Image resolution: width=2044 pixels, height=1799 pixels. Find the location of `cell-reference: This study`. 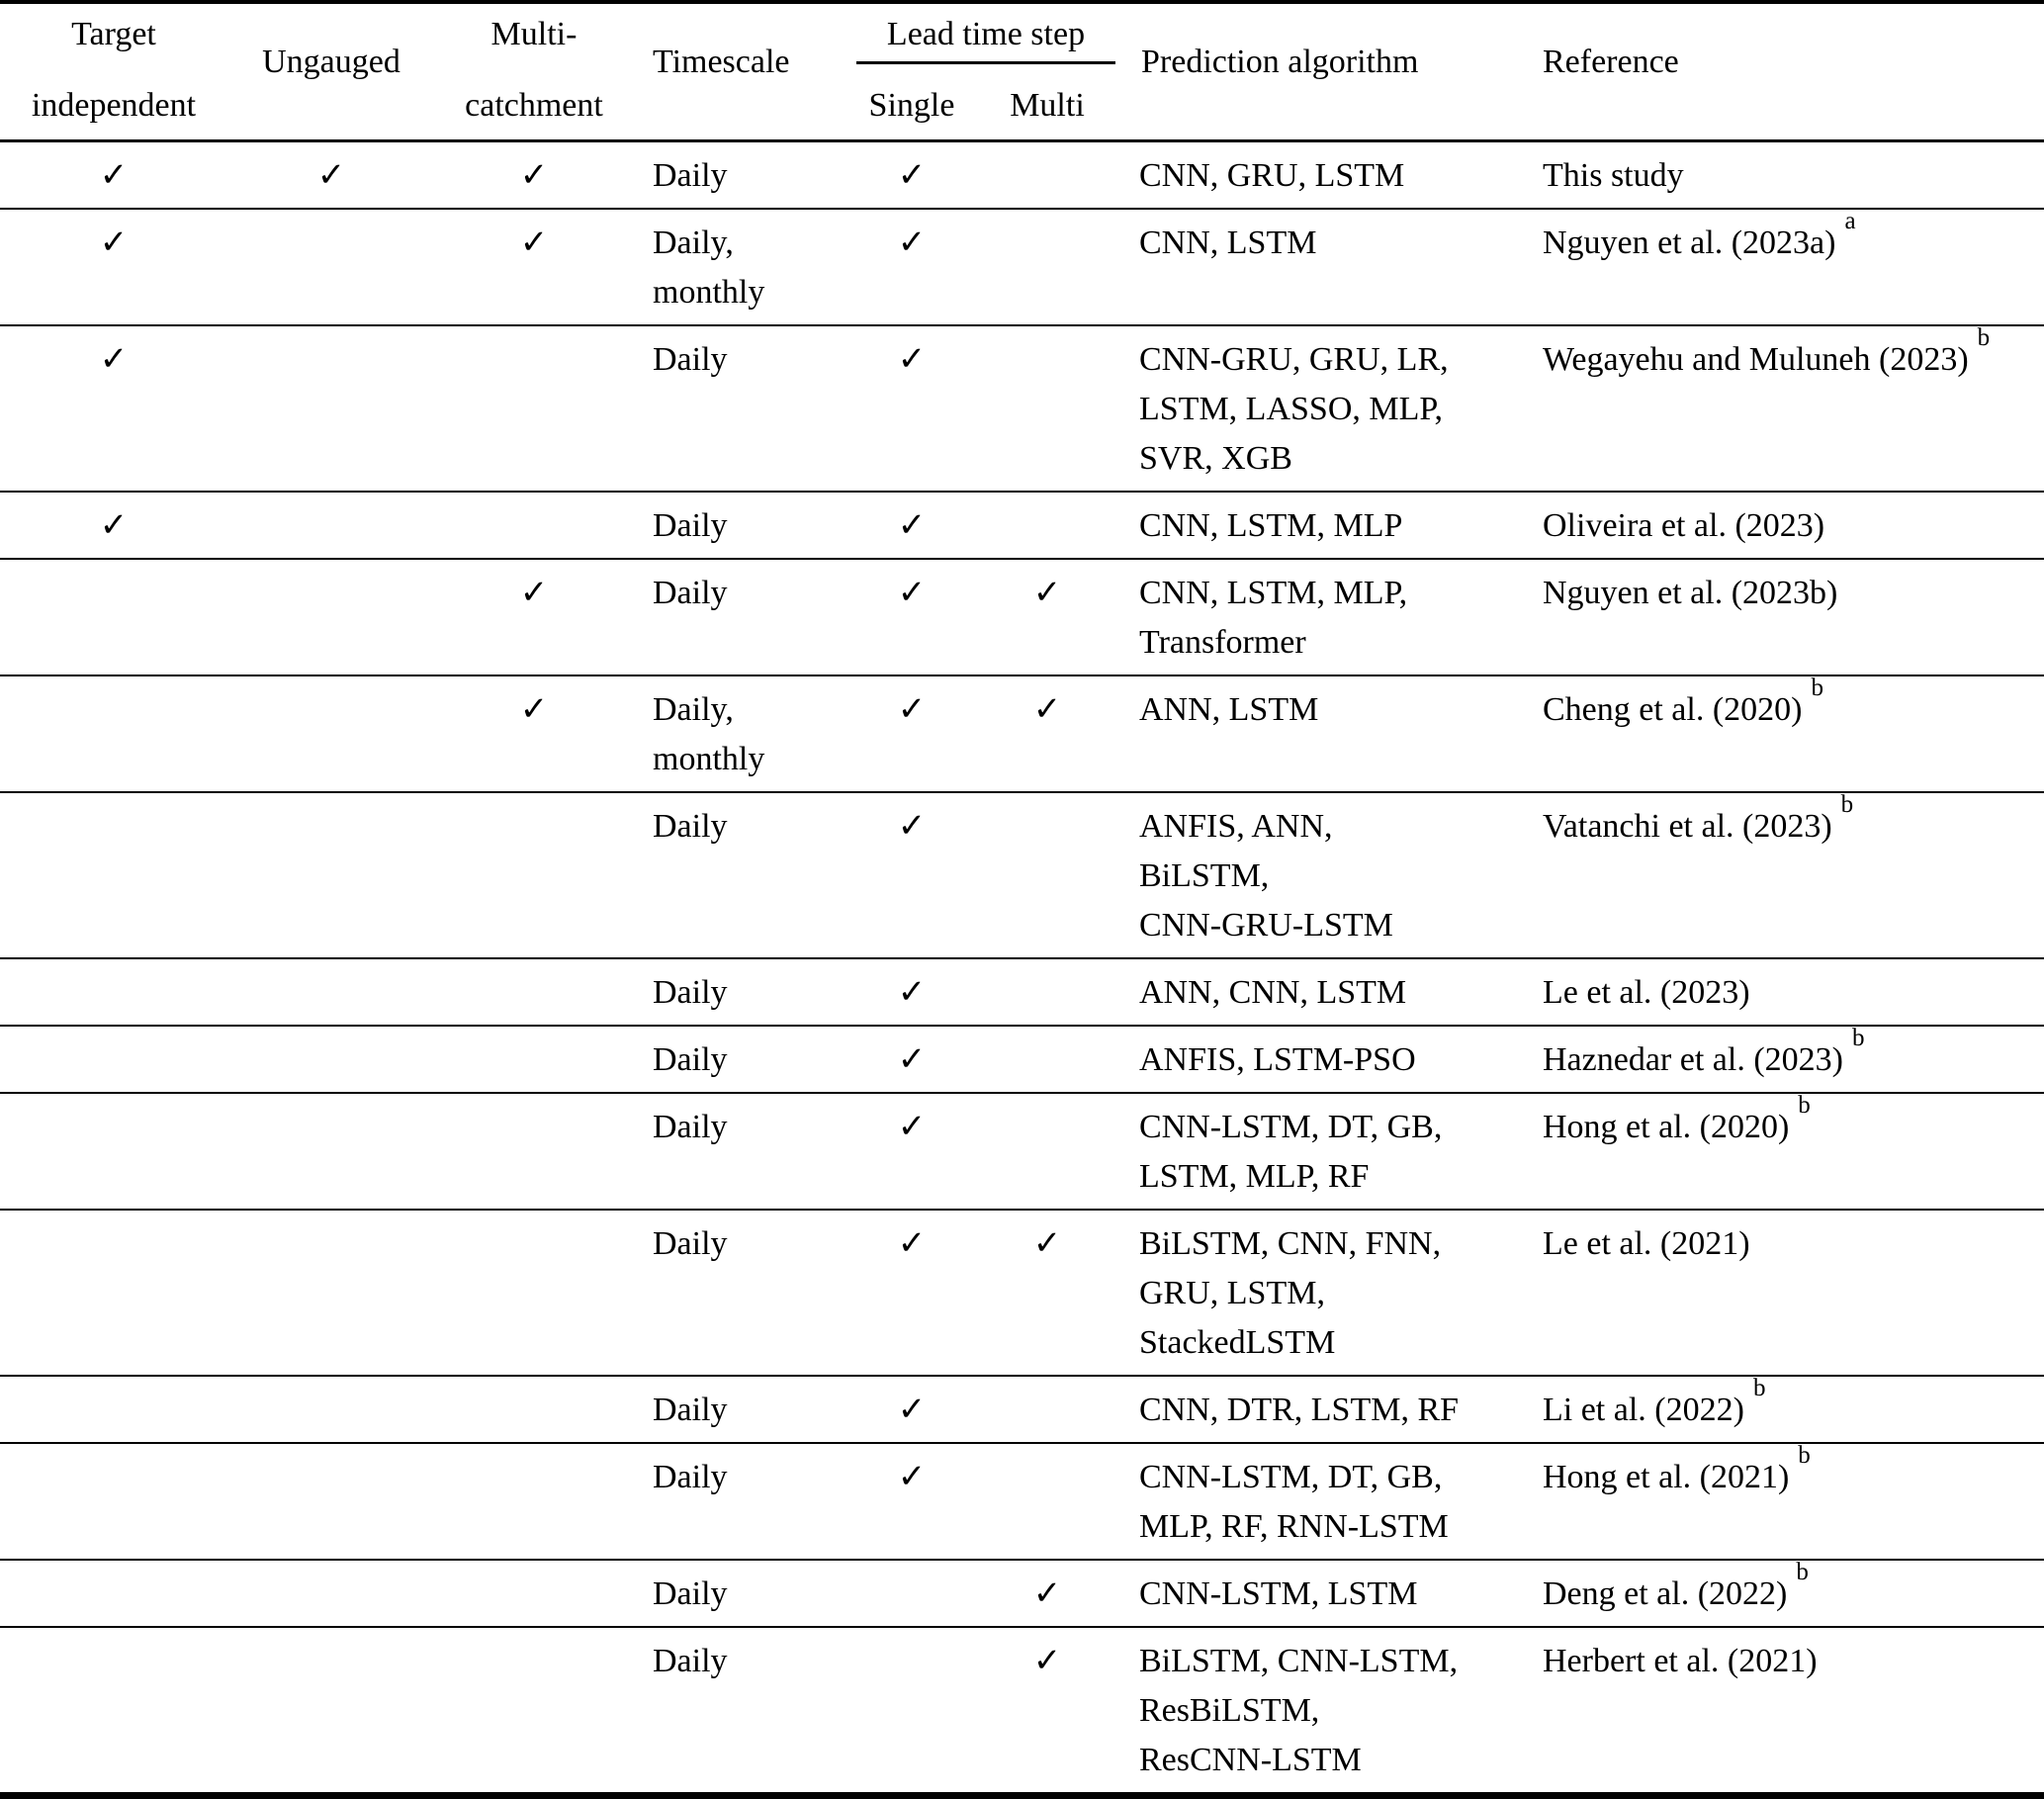

cell-reference: This study is located at coordinates (1783, 175).